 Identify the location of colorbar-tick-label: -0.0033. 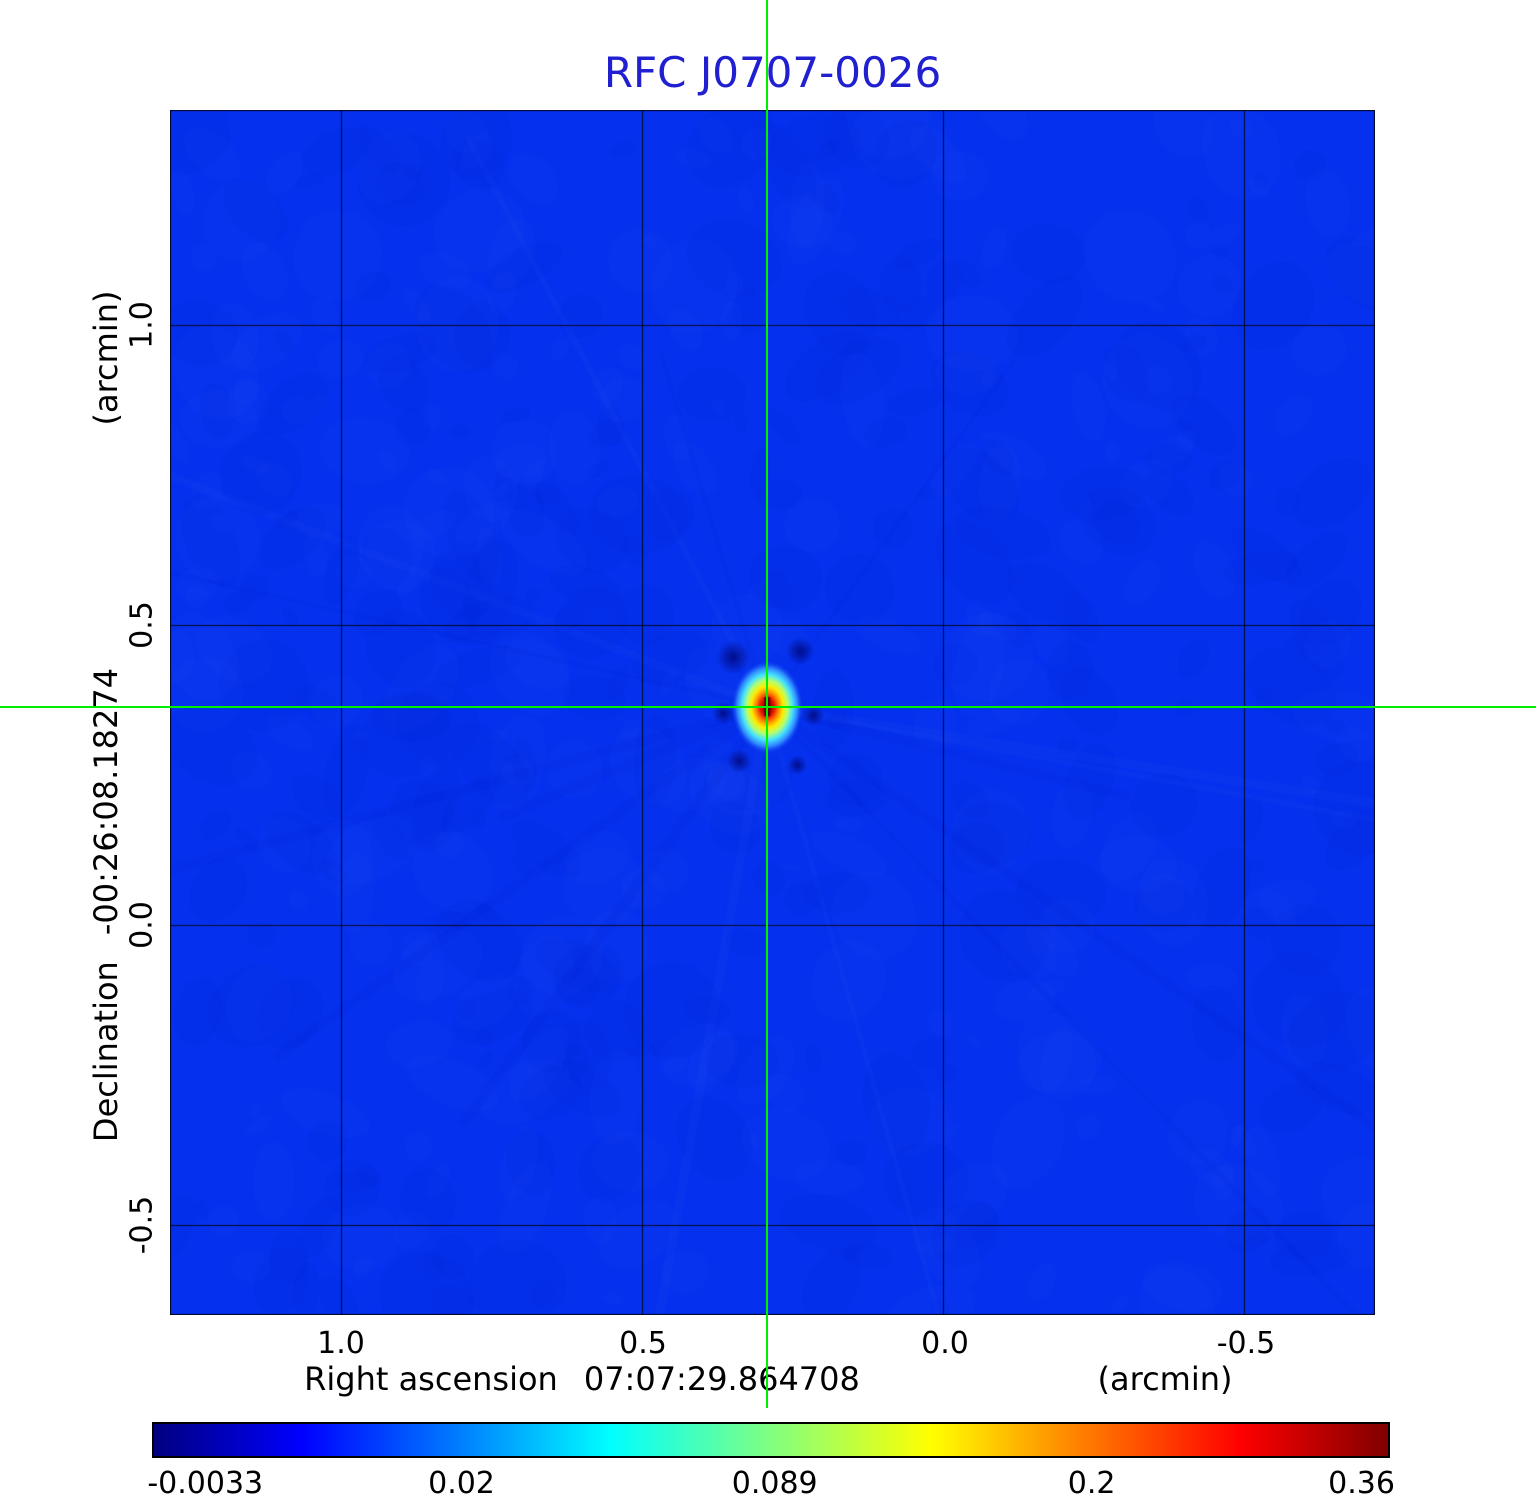
(205, 1483).